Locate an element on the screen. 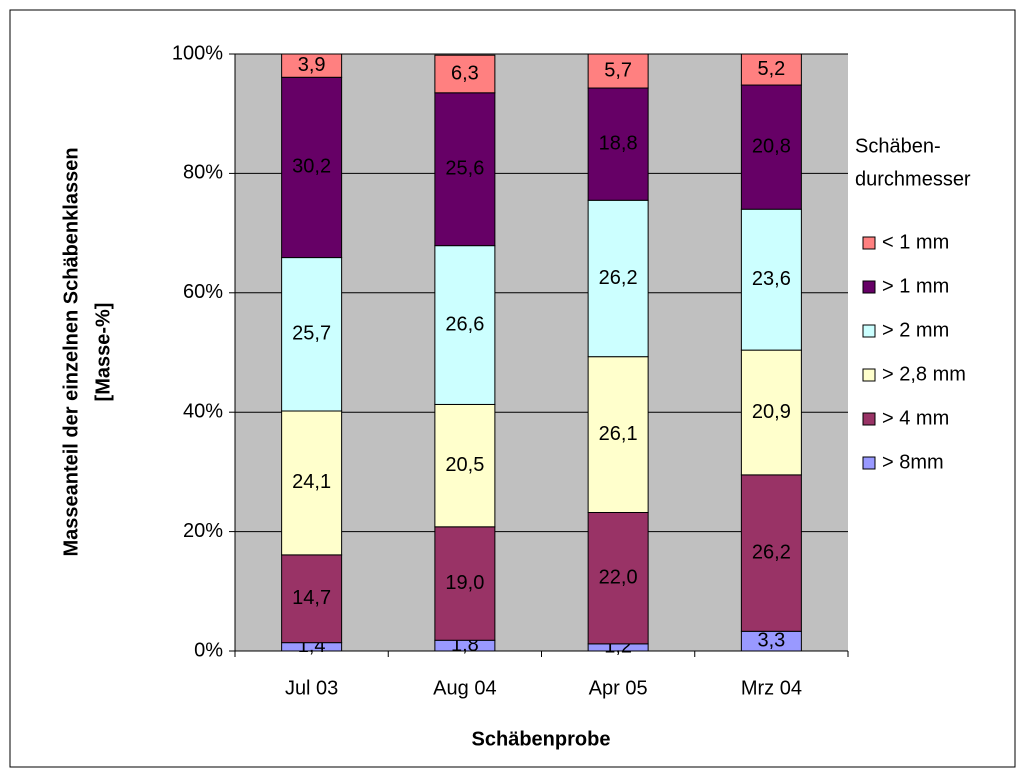 The width and height of the screenshot is (1026, 778). legend-label: > 2 mm is located at coordinates (915, 330).